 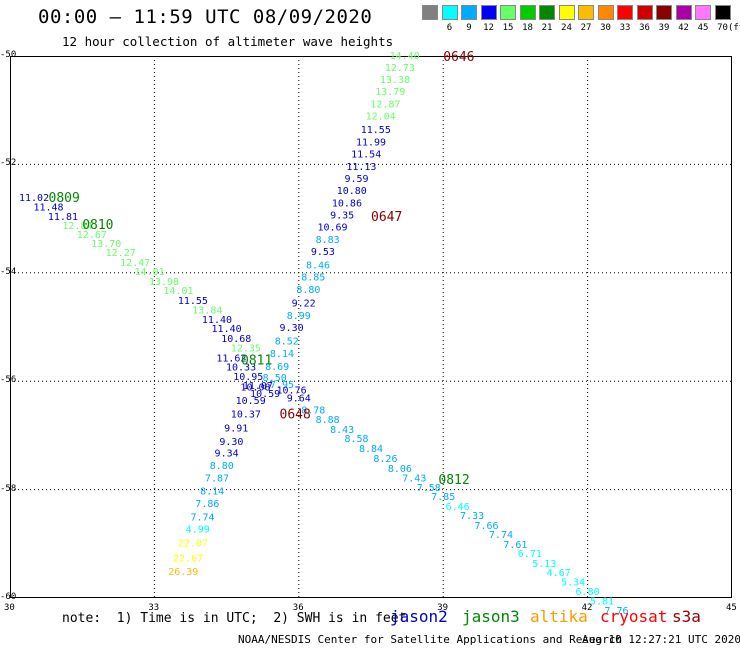 I want to click on swh-value-label: 26.39, so click(x=183, y=572).